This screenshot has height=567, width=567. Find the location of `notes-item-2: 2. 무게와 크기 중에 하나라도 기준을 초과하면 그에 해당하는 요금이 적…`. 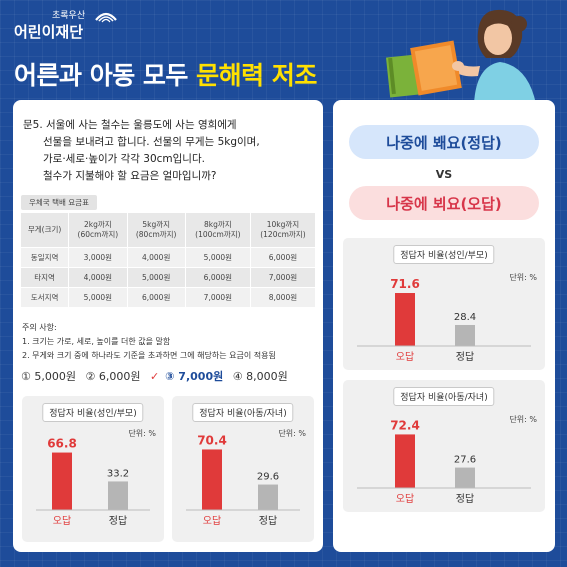

notes-item-2: 2. 무게와 크기 중에 하나라도 기준을 초과하면 그에 해당하는 요금이 적… is located at coordinates (149, 355).